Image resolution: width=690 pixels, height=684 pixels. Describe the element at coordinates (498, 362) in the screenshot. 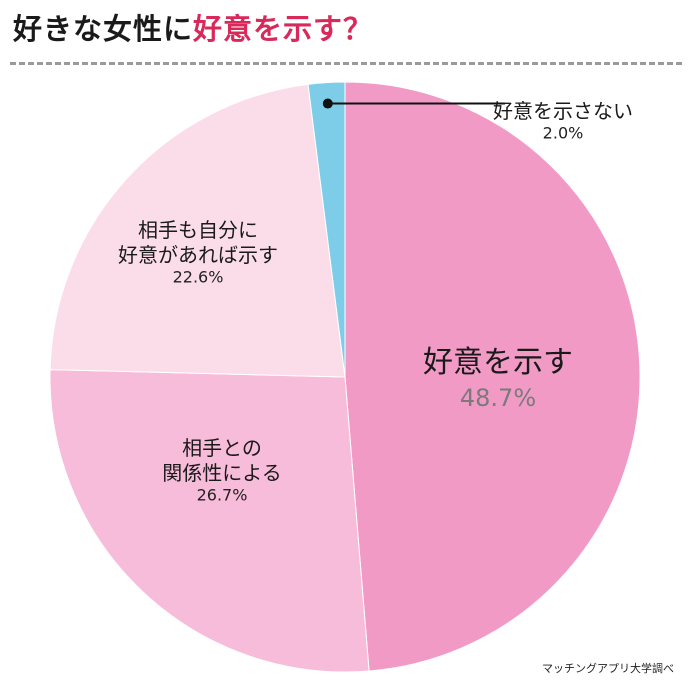

I see `slice-label-0-line-0: 好意を示す` at that location.